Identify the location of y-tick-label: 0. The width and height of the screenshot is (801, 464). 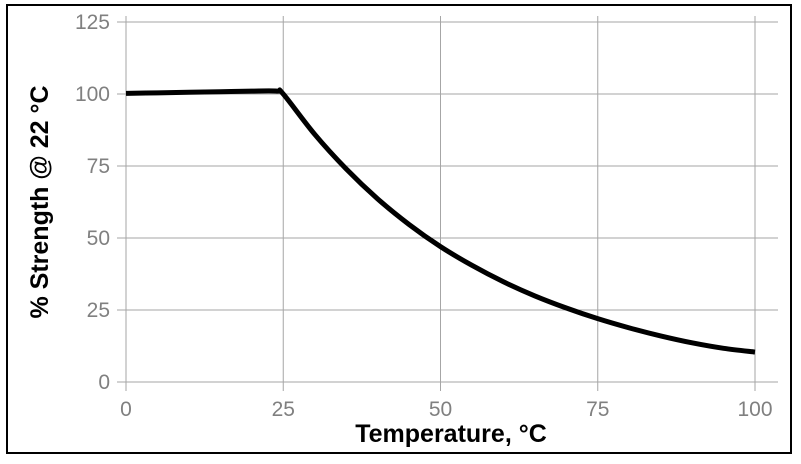
(104, 382).